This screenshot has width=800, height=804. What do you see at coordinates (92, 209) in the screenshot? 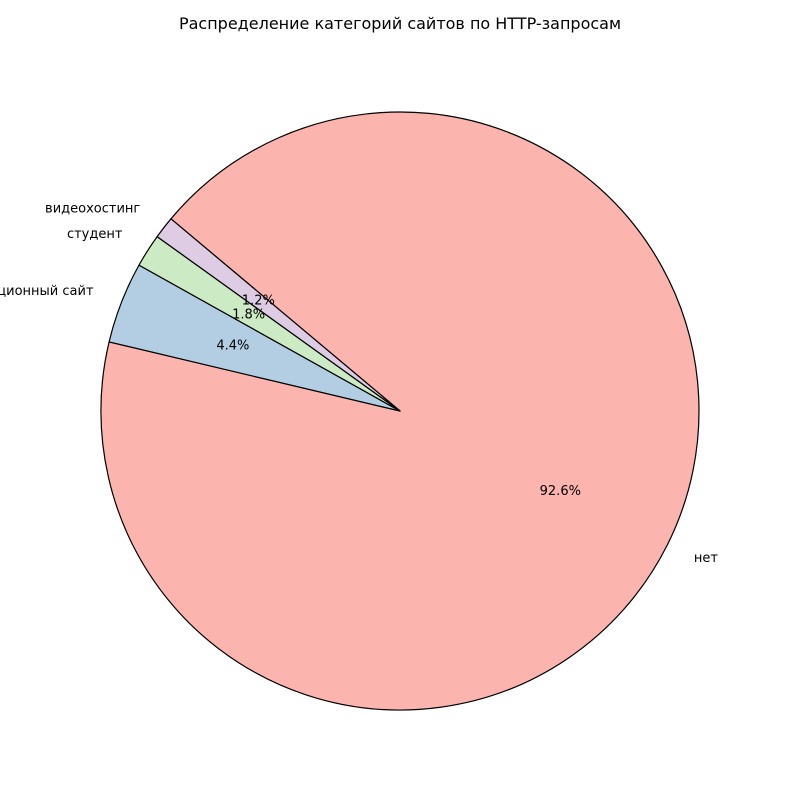
I see `pie-category-label-видеохостинг: видеохостинг` at bounding box center [92, 209].